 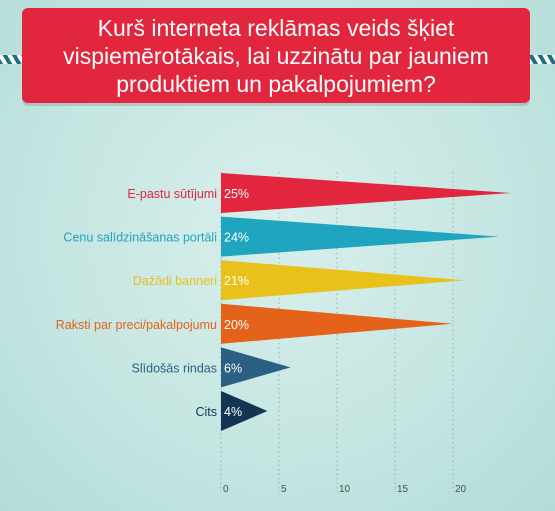 What do you see at coordinates (345, 489) in the screenshot?
I see `x-tick-label: 10` at bounding box center [345, 489].